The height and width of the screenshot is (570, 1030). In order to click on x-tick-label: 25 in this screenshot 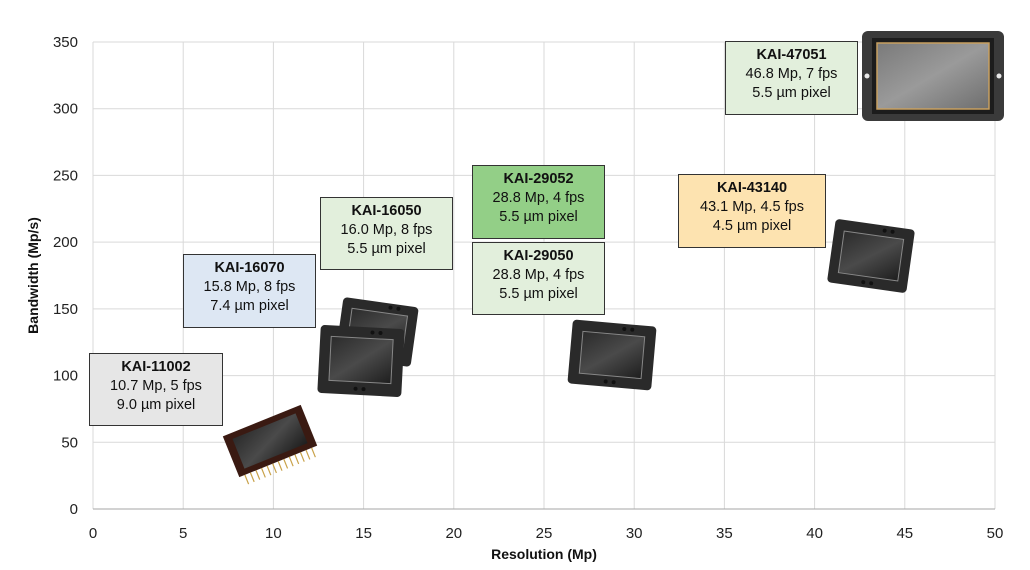, I will do `click(544, 533)`.